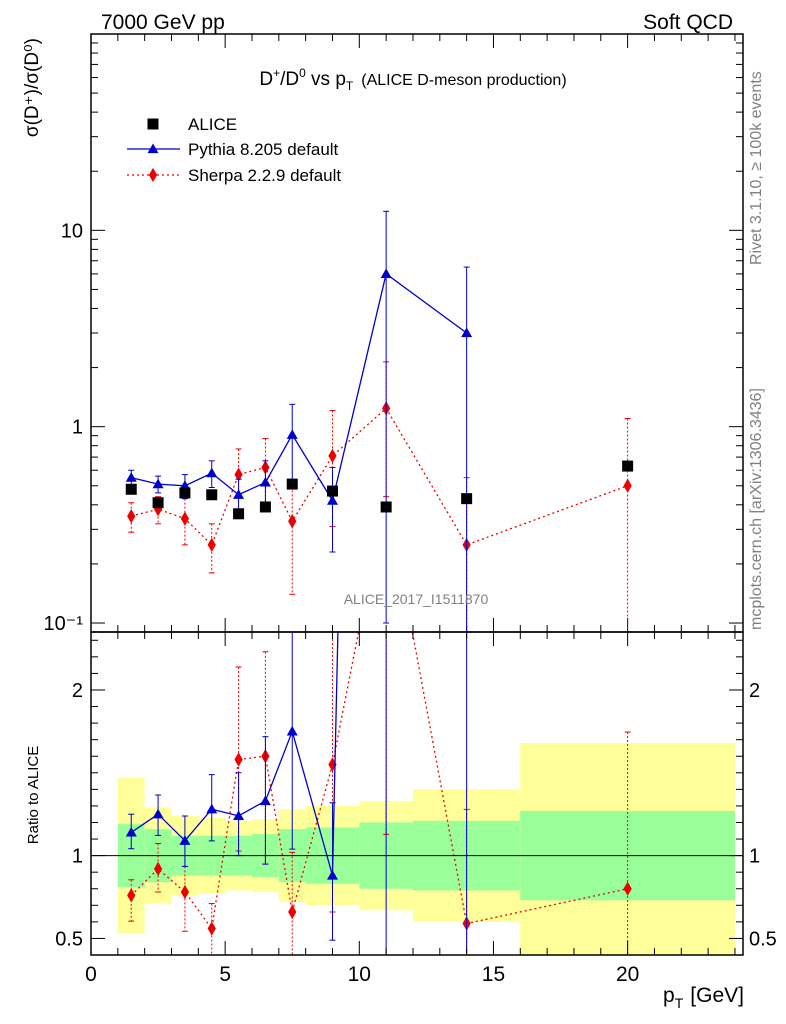 This screenshot has width=786, height=1024. What do you see at coordinates (276, 73) in the screenshot?
I see `title-plus: +` at bounding box center [276, 73].